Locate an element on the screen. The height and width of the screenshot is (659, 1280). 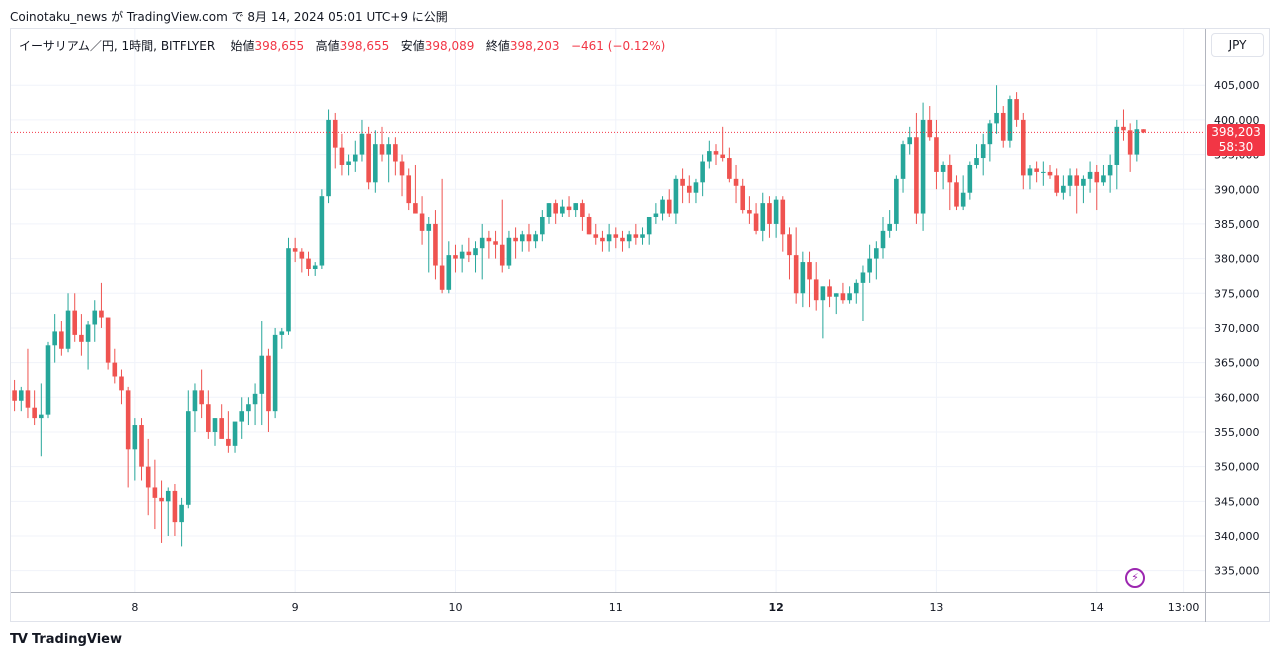
tradingview-footer: TV TradingView is located at coordinates (66, 639).